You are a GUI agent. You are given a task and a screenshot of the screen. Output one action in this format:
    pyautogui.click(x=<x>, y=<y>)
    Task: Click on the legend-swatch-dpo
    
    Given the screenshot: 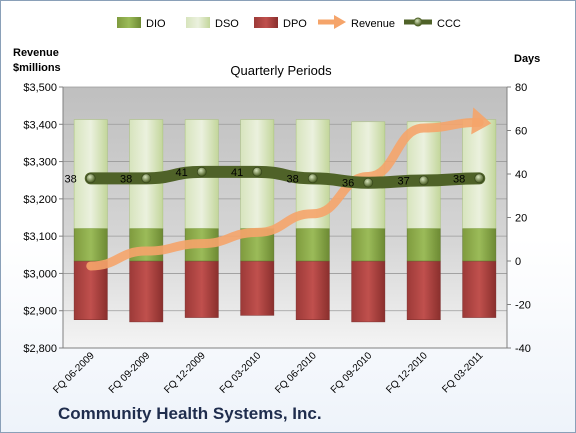 What is the action you would take?
    pyautogui.click(x=266, y=22)
    